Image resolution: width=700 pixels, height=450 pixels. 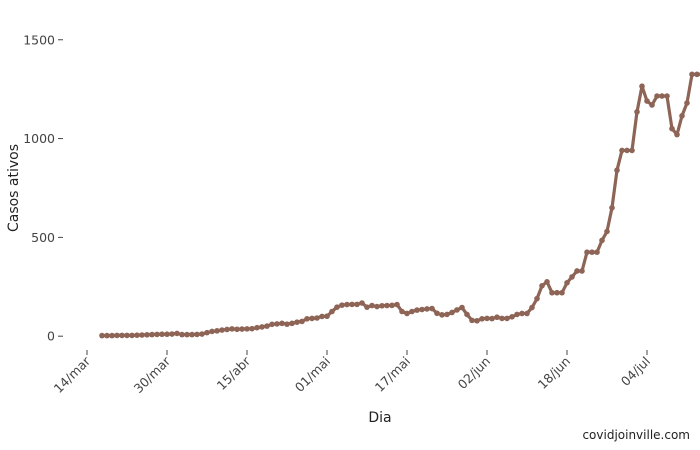 What do you see at coordinates (39, 39) in the screenshot?
I see `y-tick-label: 1500` at bounding box center [39, 39].